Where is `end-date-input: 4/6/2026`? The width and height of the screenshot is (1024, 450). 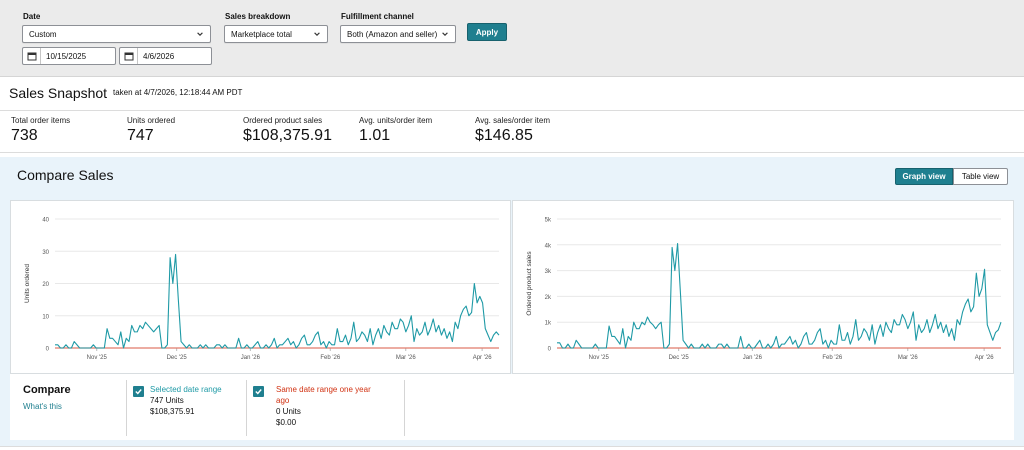
end-date-input: 4/6/2026 is located at coordinates (165, 56).